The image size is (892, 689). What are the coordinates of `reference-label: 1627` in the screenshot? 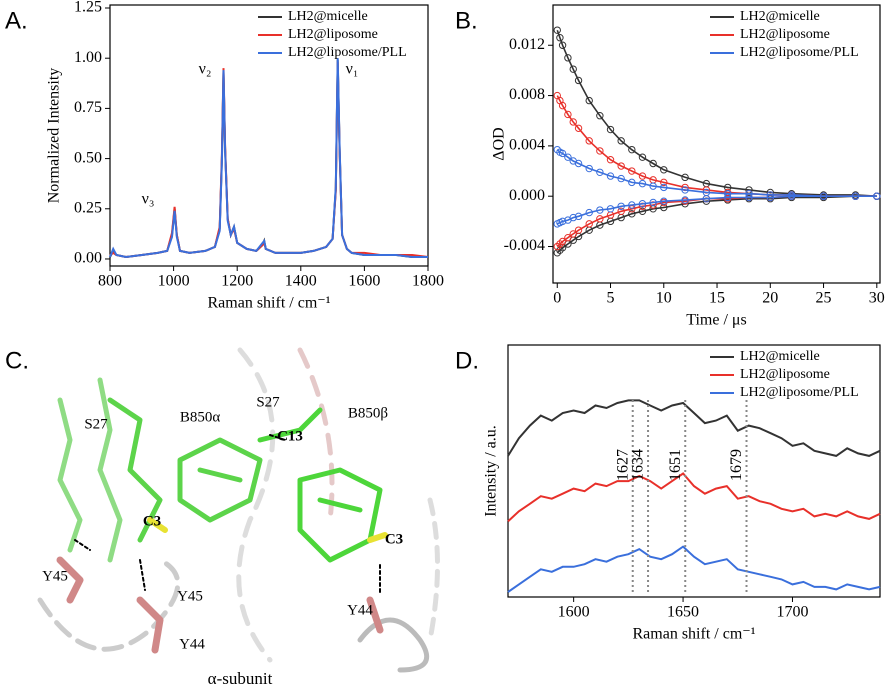 It's located at (622, 465).